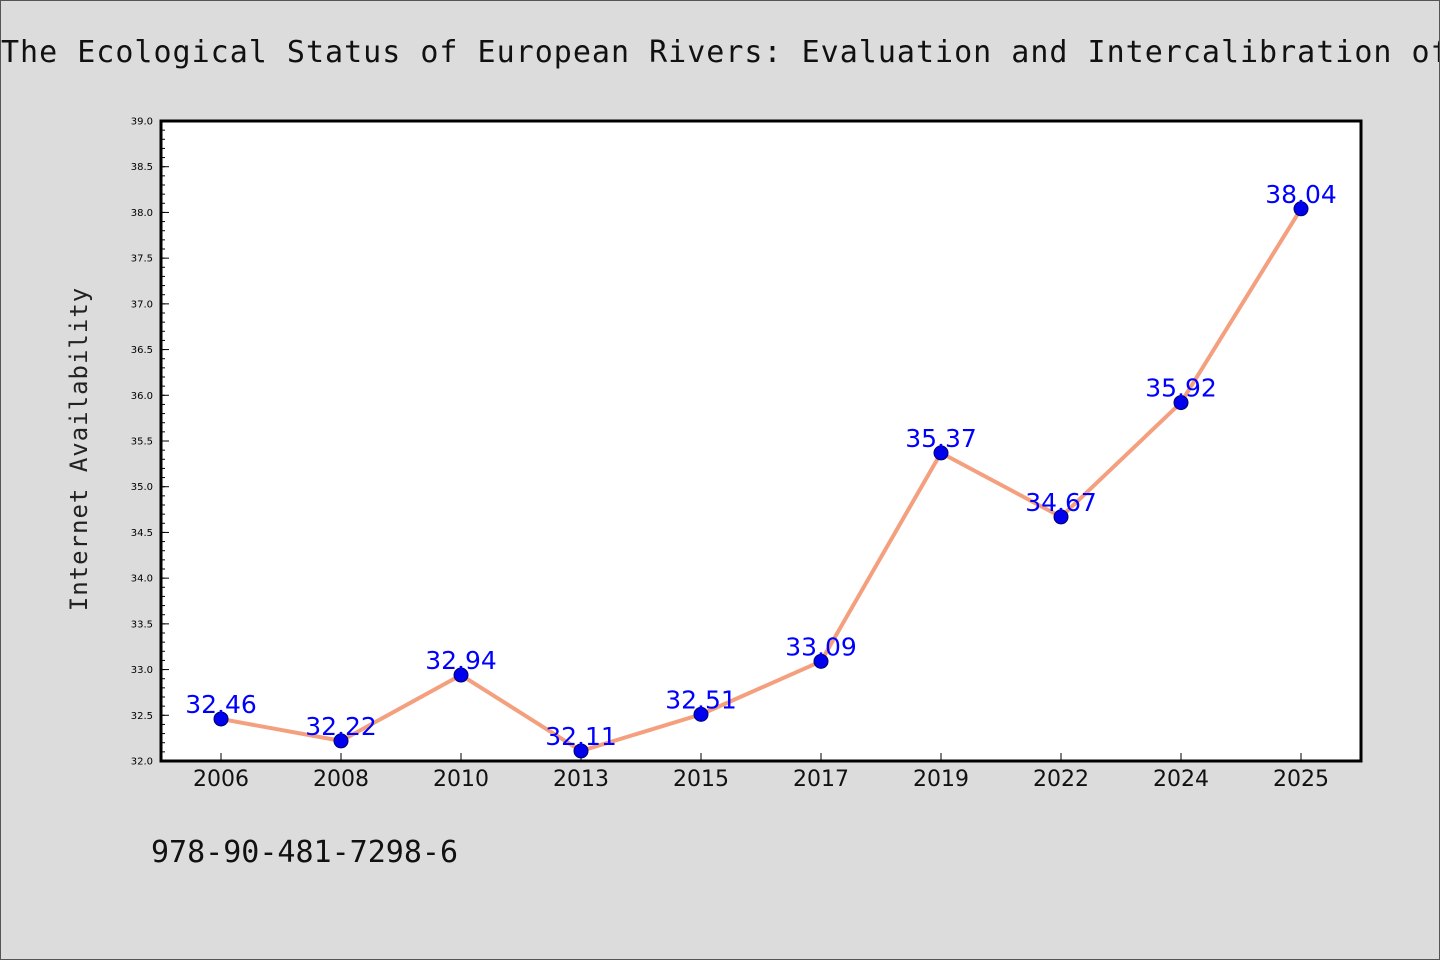  I want to click on footer-code: 978-90-481-7298-6, so click(305, 852).